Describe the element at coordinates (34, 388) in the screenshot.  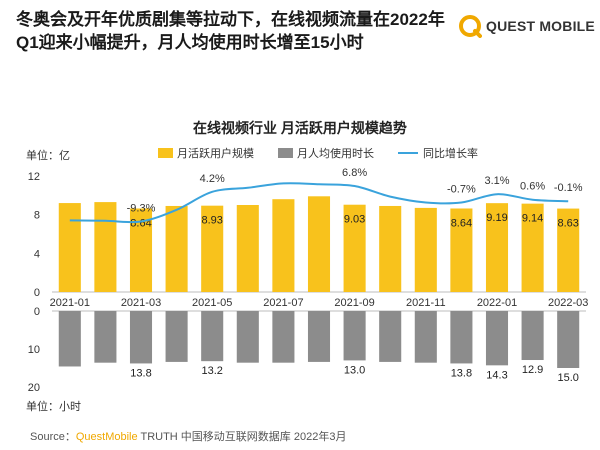
I see `y-tick-label-time: 20` at that location.